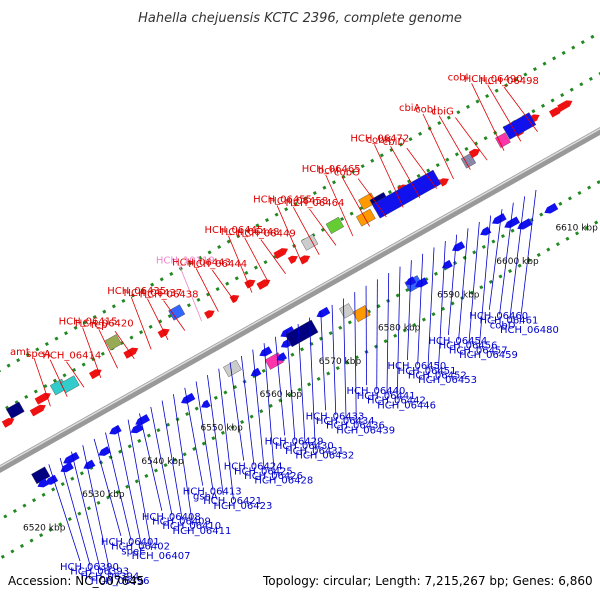 This screenshot has height=600, width=600. I want to click on gene-label-bottom: HCH_06432, so click(324, 456).